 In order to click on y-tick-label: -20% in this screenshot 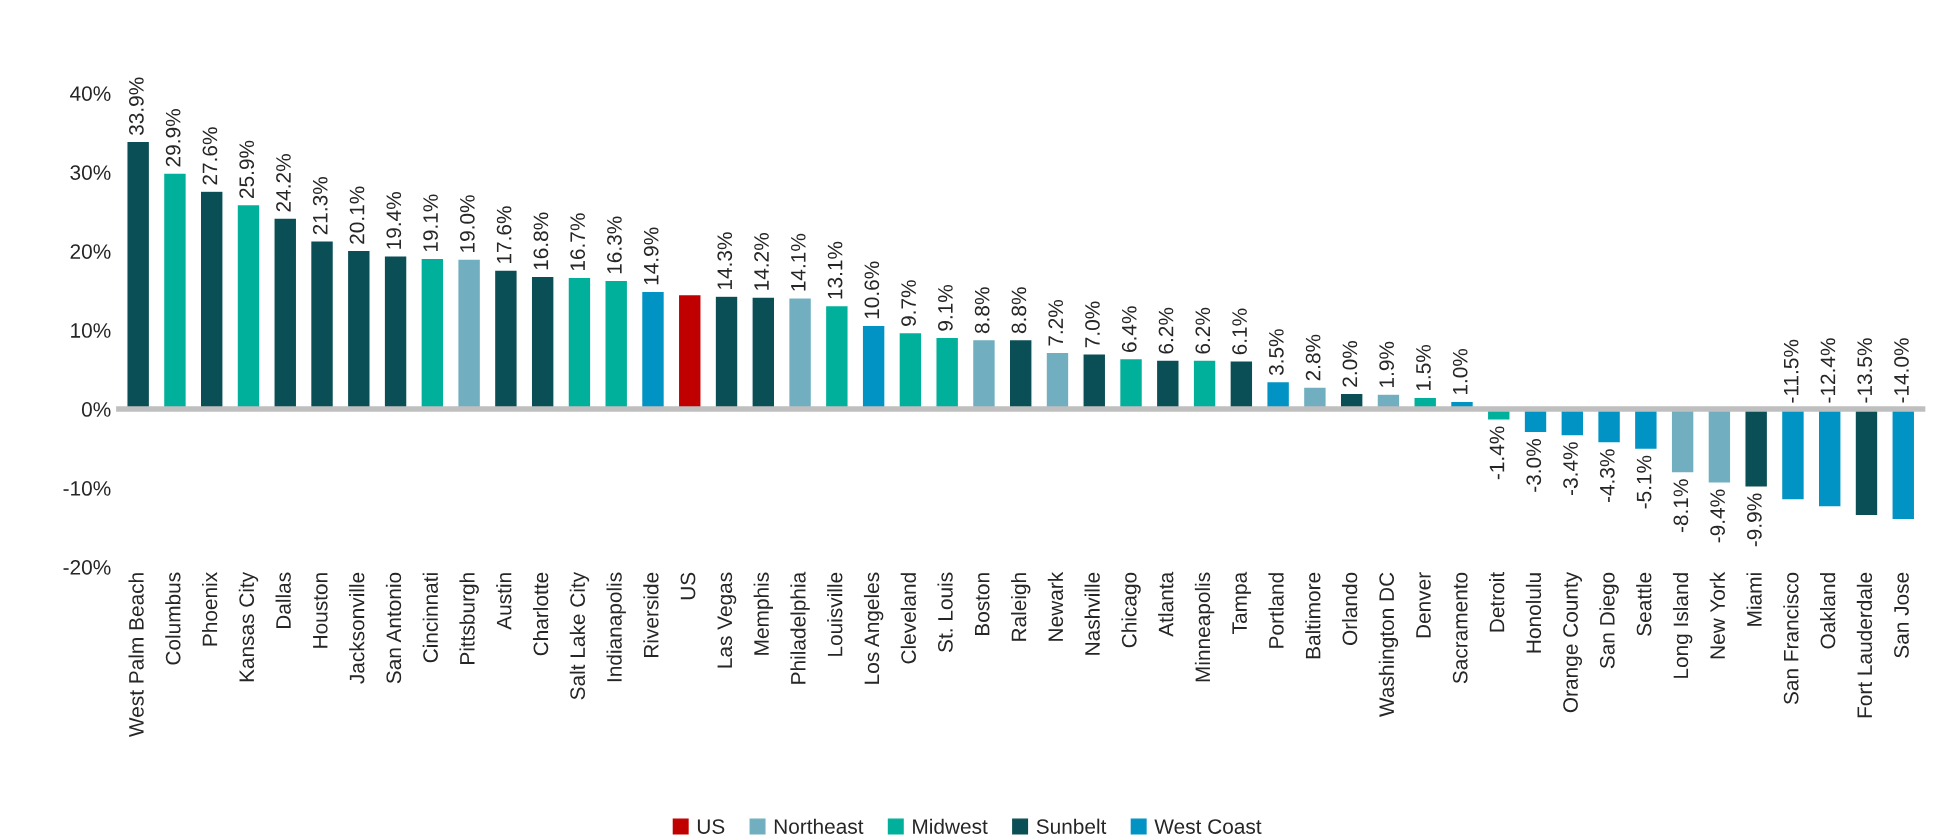, I will do `click(87, 567)`.